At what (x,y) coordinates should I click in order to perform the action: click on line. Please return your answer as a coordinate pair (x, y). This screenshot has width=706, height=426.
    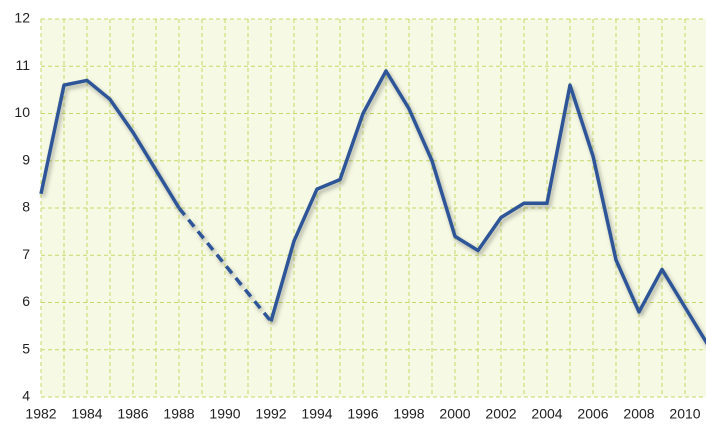
    Looking at the image, I should click on (110, 143).